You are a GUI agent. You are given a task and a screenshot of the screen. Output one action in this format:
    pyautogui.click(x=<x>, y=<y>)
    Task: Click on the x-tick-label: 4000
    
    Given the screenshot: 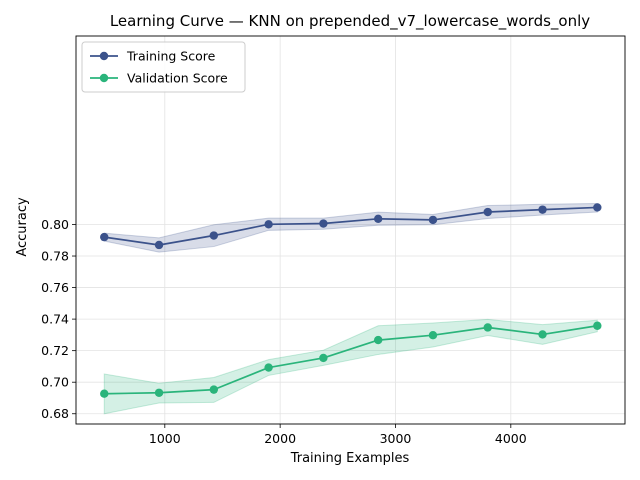 What is the action you would take?
    pyautogui.click(x=511, y=438)
    